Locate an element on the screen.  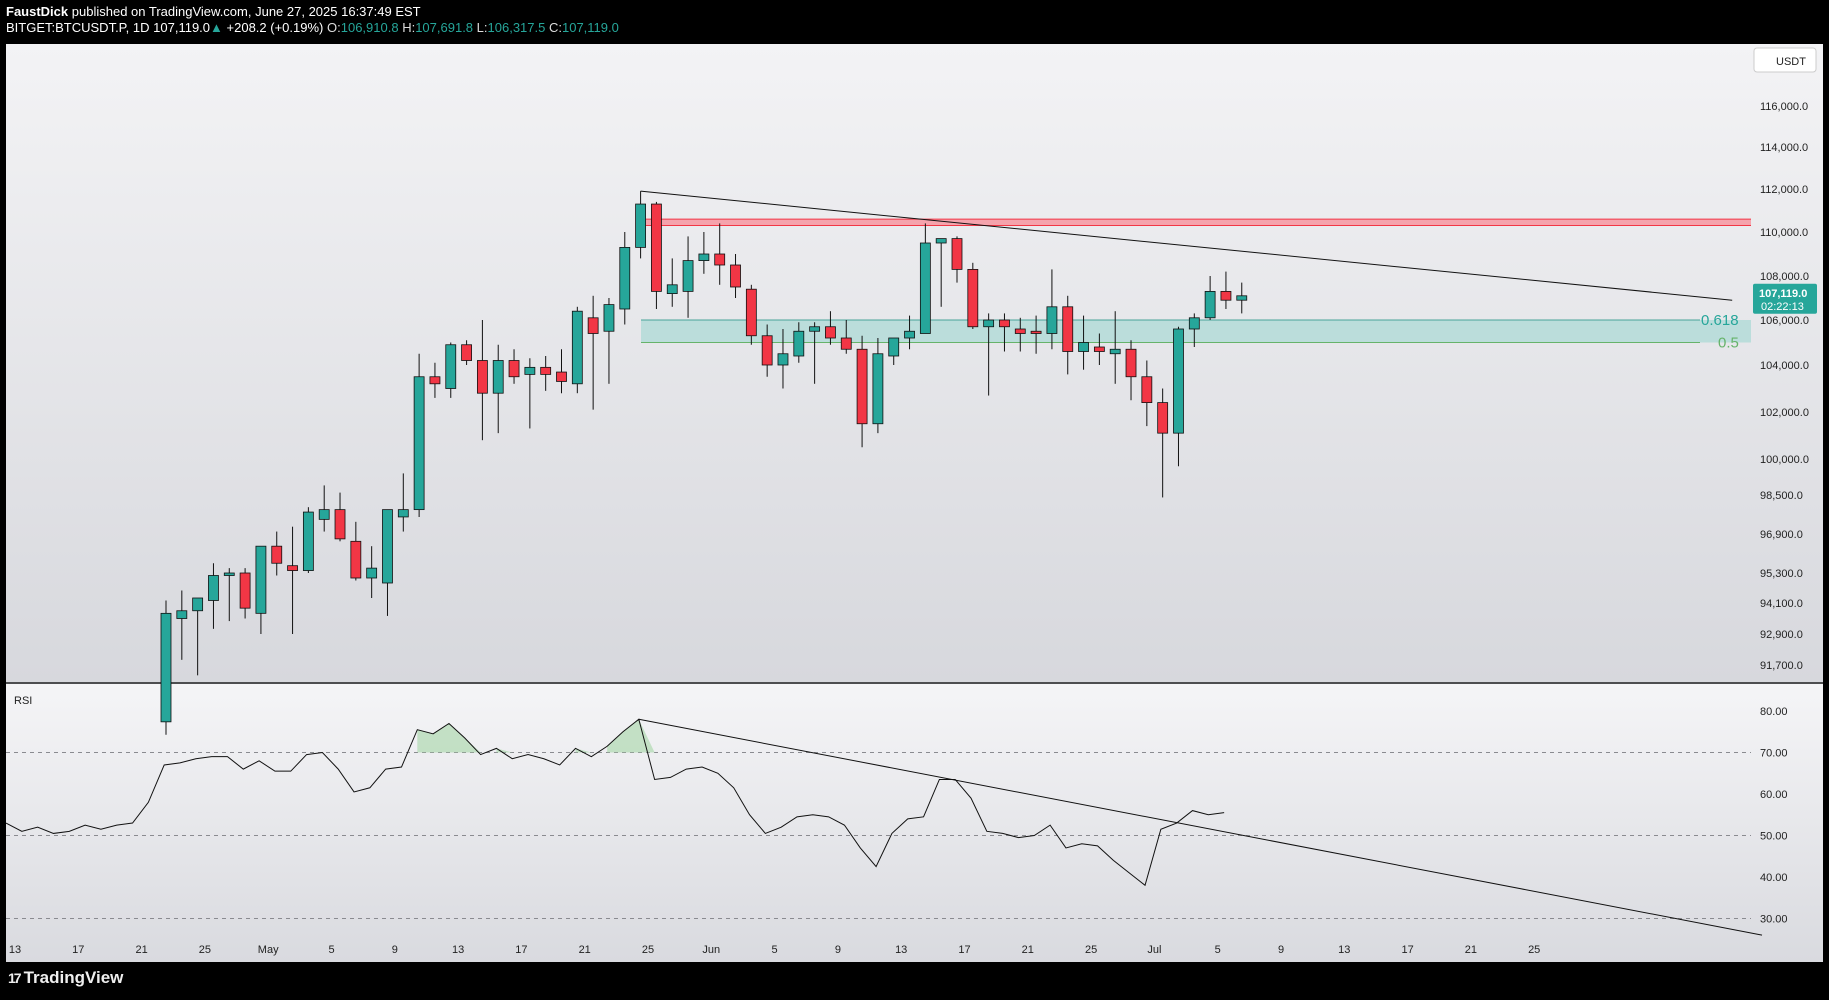
time-axis-label: 21 is located at coordinates (585, 950).